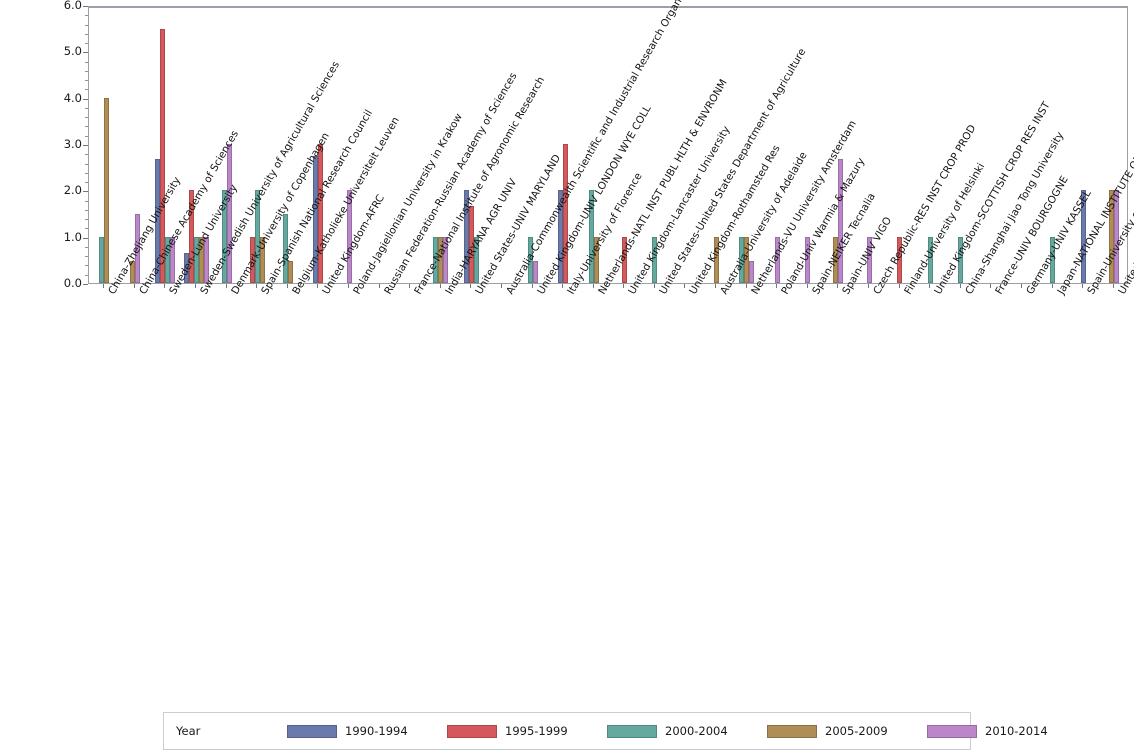  I want to click on y-tick-label: 4.0, so click(72, 97).